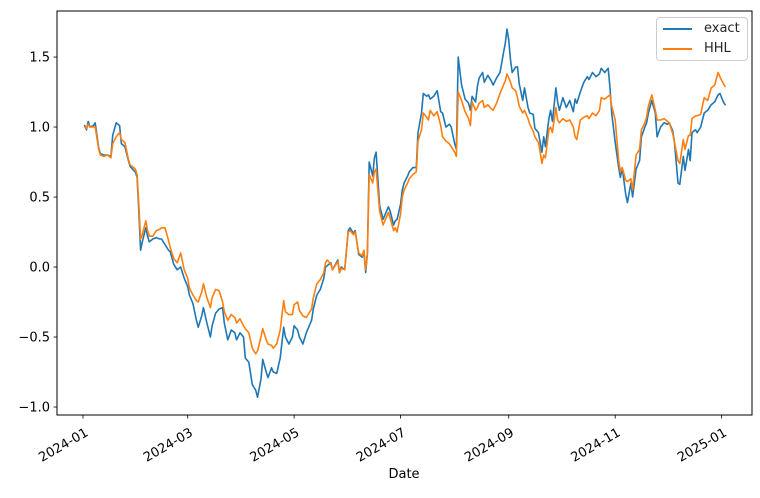 The height and width of the screenshot is (498, 760). What do you see at coordinates (702, 49) in the screenshot?
I see `legend-item-hhl: HHL` at bounding box center [702, 49].